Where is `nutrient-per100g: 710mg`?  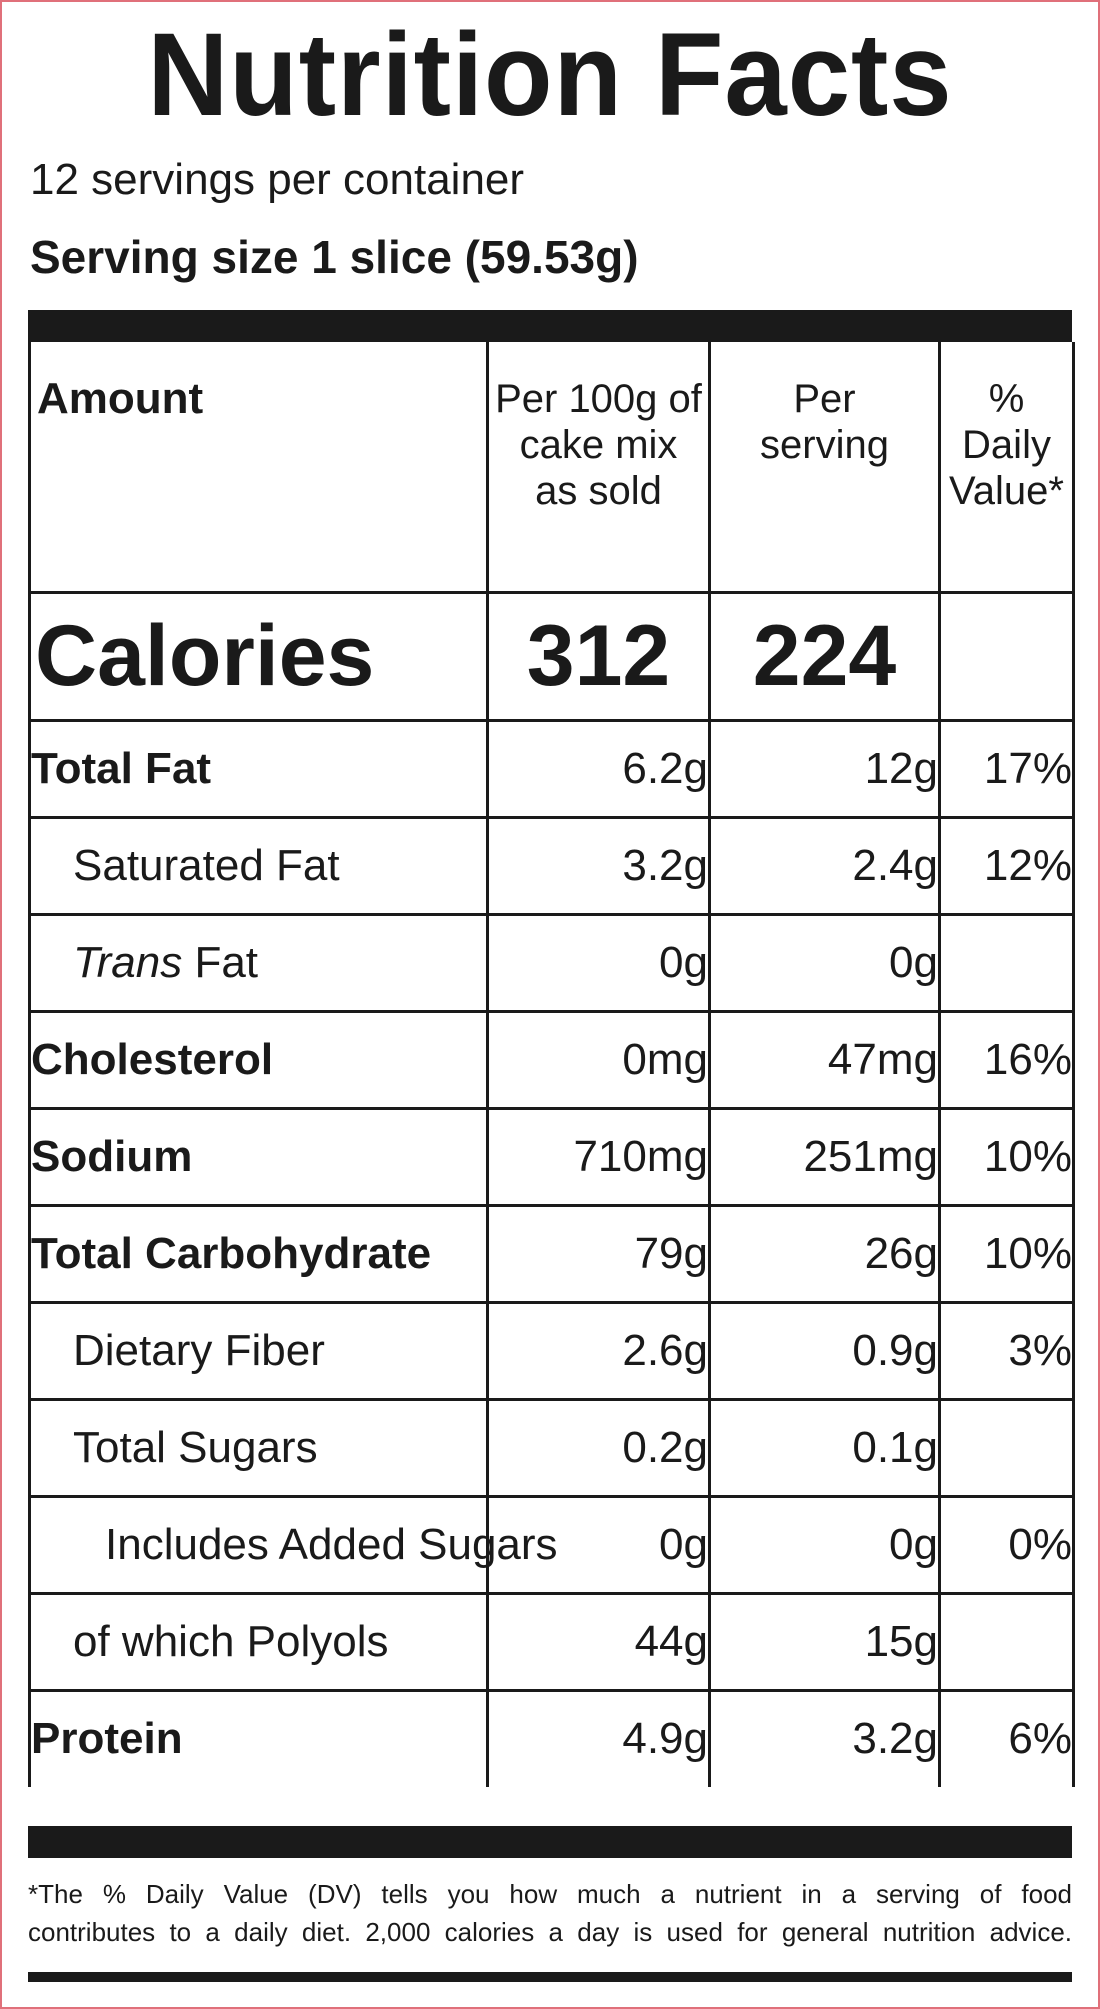 nutrient-per100g: 710mg is located at coordinates (598, 1155).